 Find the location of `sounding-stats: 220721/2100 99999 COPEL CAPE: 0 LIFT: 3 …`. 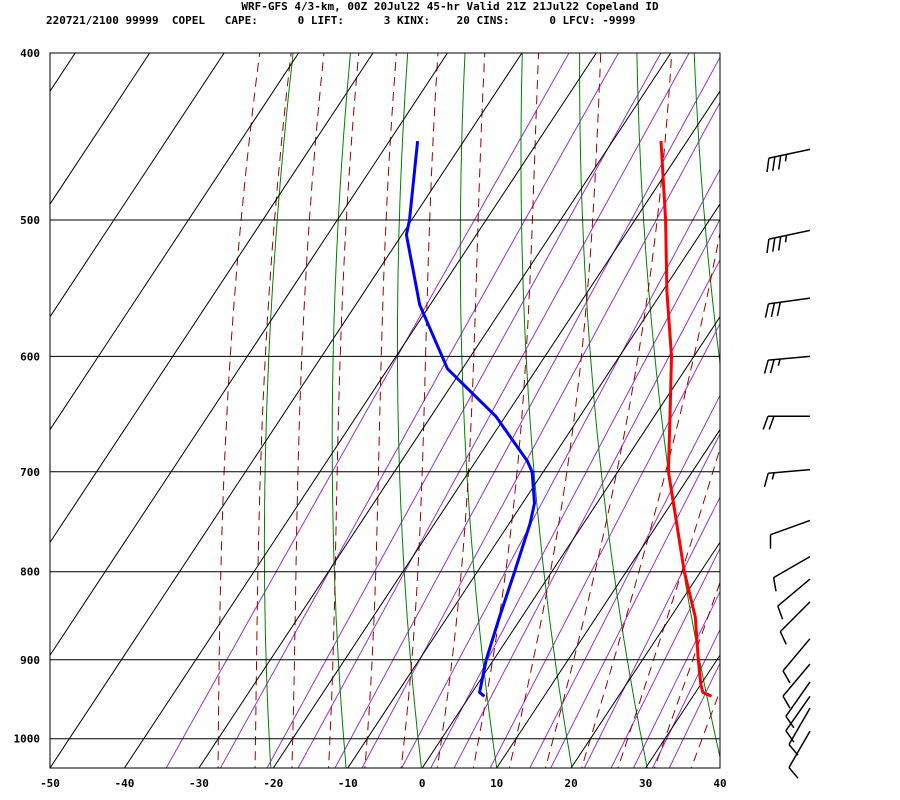

sounding-stats: 220721/2100 99999 COPEL CAPE: 0 LIFT: 3 … is located at coordinates (341, 20).